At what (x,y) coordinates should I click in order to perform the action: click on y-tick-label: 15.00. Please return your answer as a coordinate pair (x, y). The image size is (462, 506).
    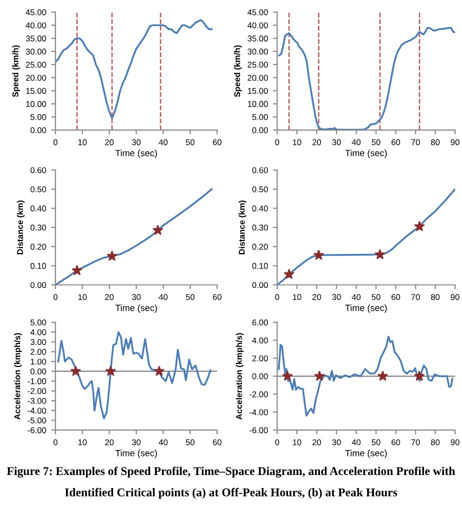
    Looking at the image, I should click on (36, 91).